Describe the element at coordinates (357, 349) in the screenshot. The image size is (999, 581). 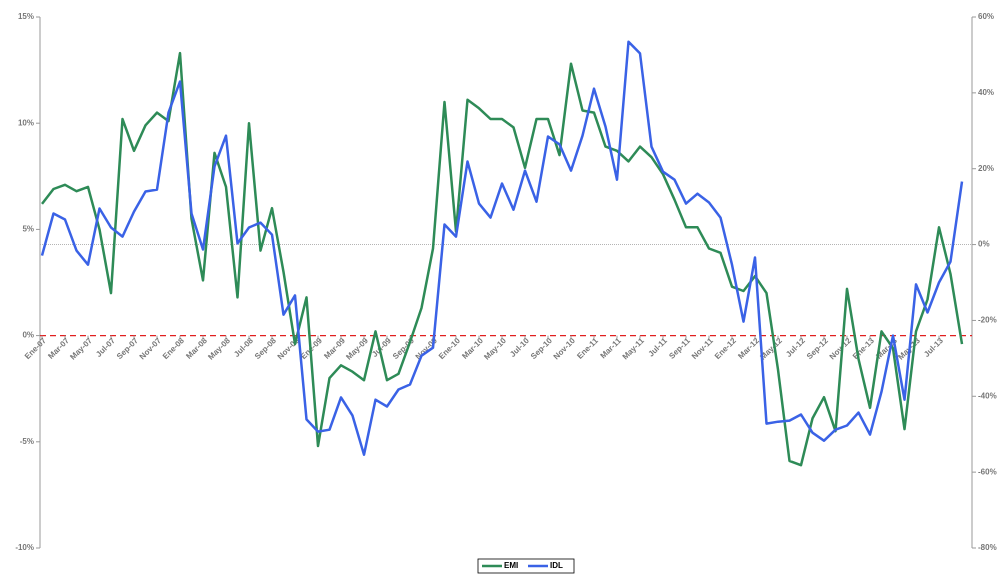
I see `x-tick-label: May-09` at that location.